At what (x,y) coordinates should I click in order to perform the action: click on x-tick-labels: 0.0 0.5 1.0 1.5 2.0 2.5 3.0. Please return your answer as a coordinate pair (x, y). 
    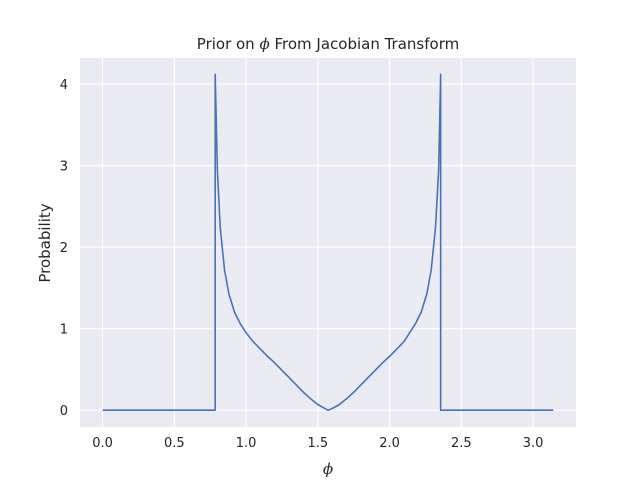
    Looking at the image, I should click on (317, 443).